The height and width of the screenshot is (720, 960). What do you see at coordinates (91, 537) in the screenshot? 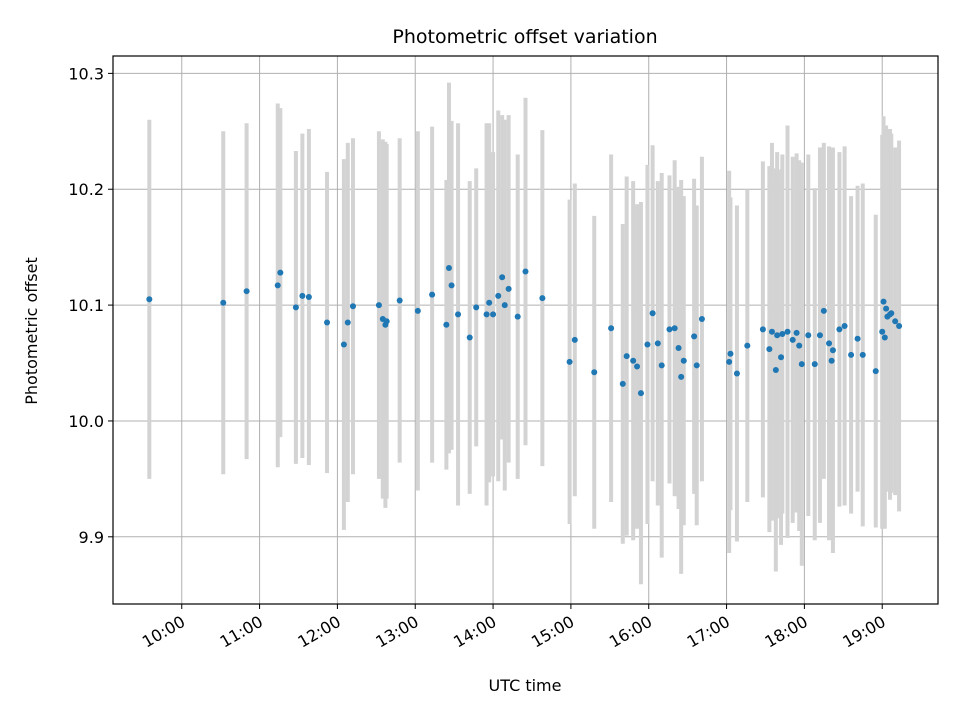
I see `y-tick-label: 9.9` at bounding box center [91, 537].